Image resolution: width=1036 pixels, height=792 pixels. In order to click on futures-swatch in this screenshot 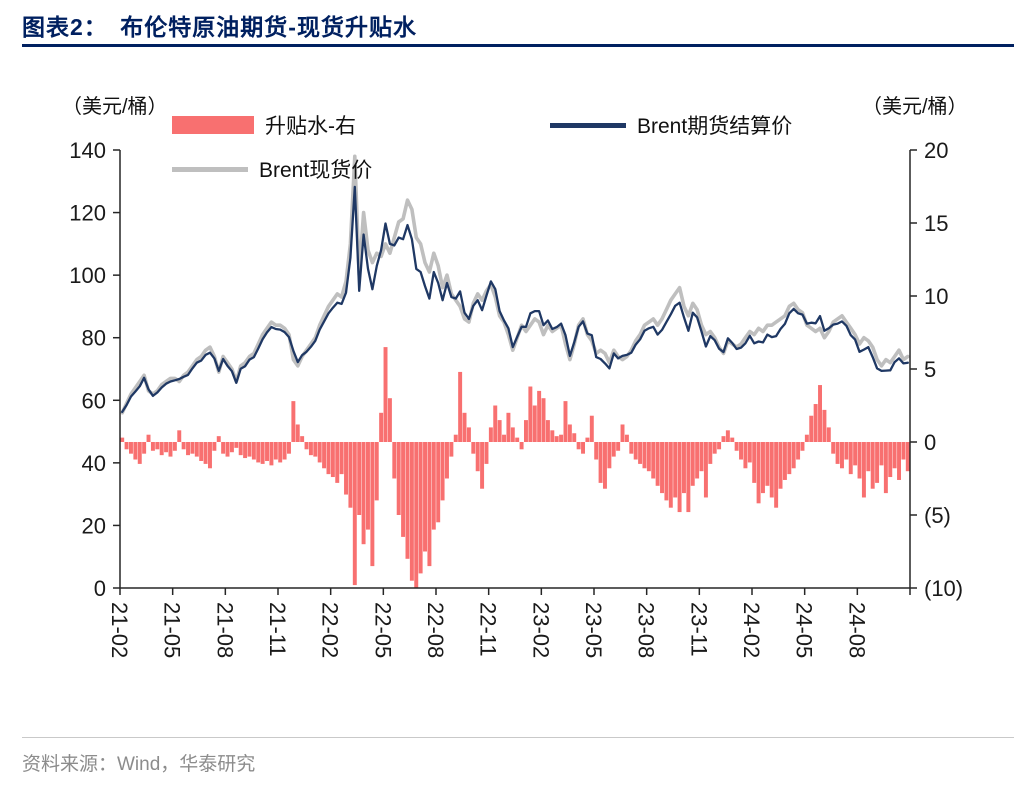, I will do `click(588, 125)`.